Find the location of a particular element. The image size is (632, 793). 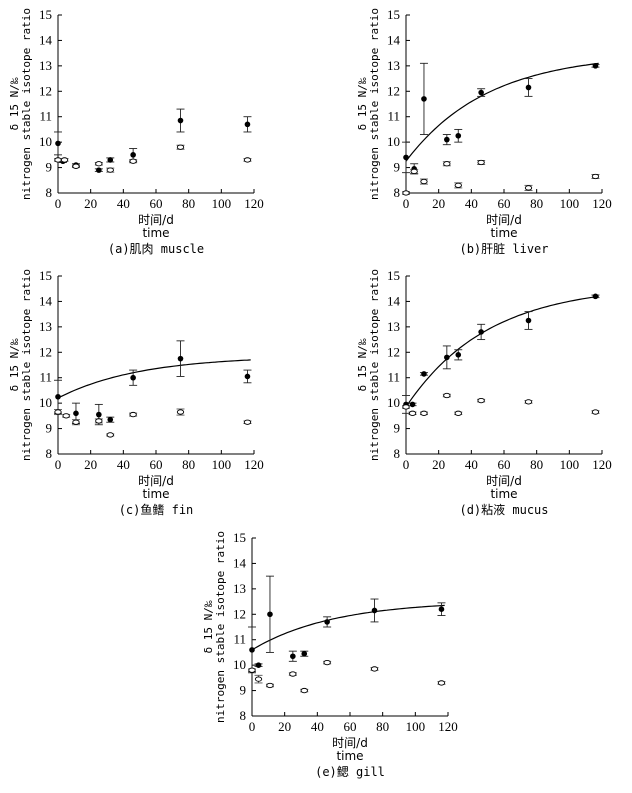

x-axis-label-en: time is located at coordinates (155, 494).